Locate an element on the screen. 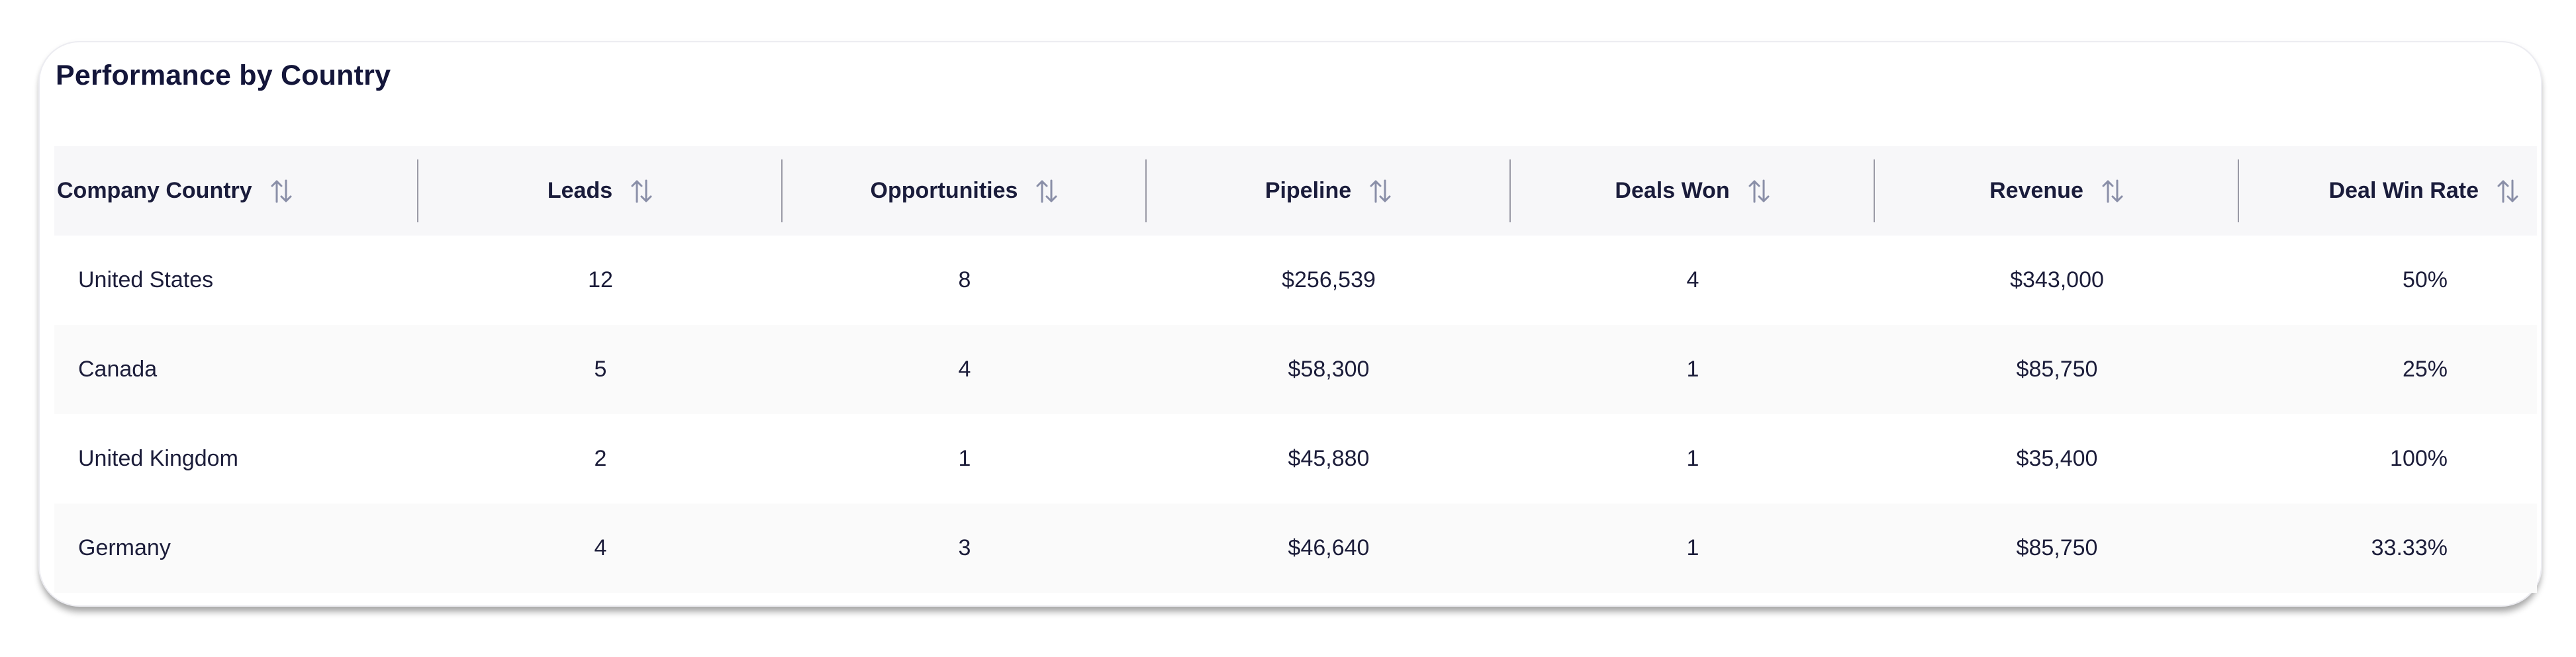 The image size is (2576, 657). cell-opportunities: 8 is located at coordinates (964, 279).